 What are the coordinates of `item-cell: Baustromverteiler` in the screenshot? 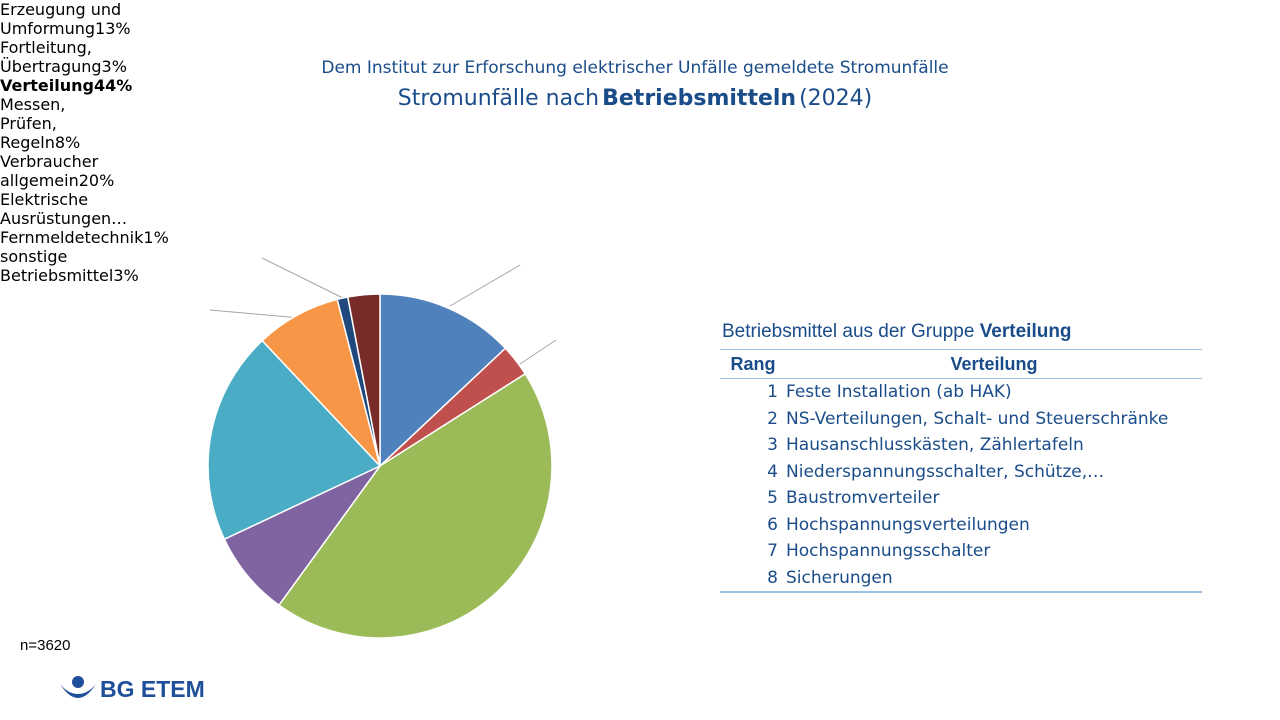 It's located at (863, 498).